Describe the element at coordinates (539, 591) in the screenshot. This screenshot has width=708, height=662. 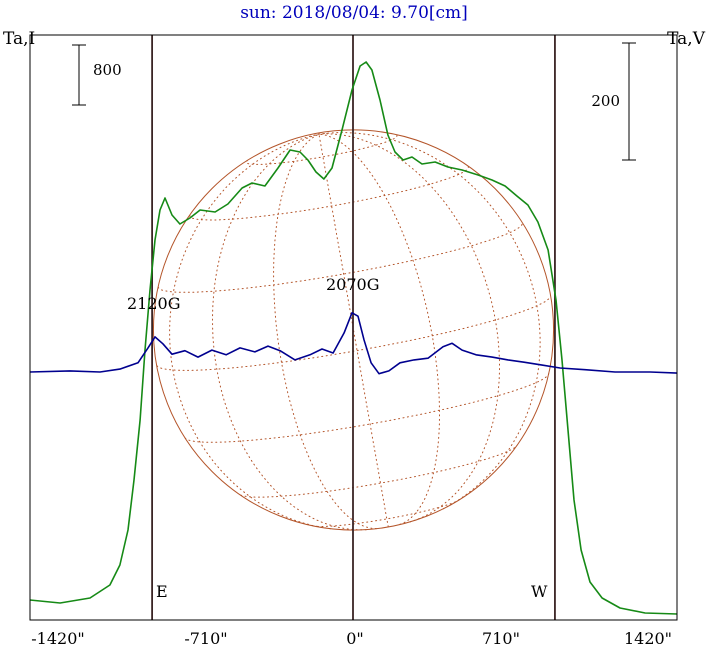
I see `west-limb-label: W` at that location.